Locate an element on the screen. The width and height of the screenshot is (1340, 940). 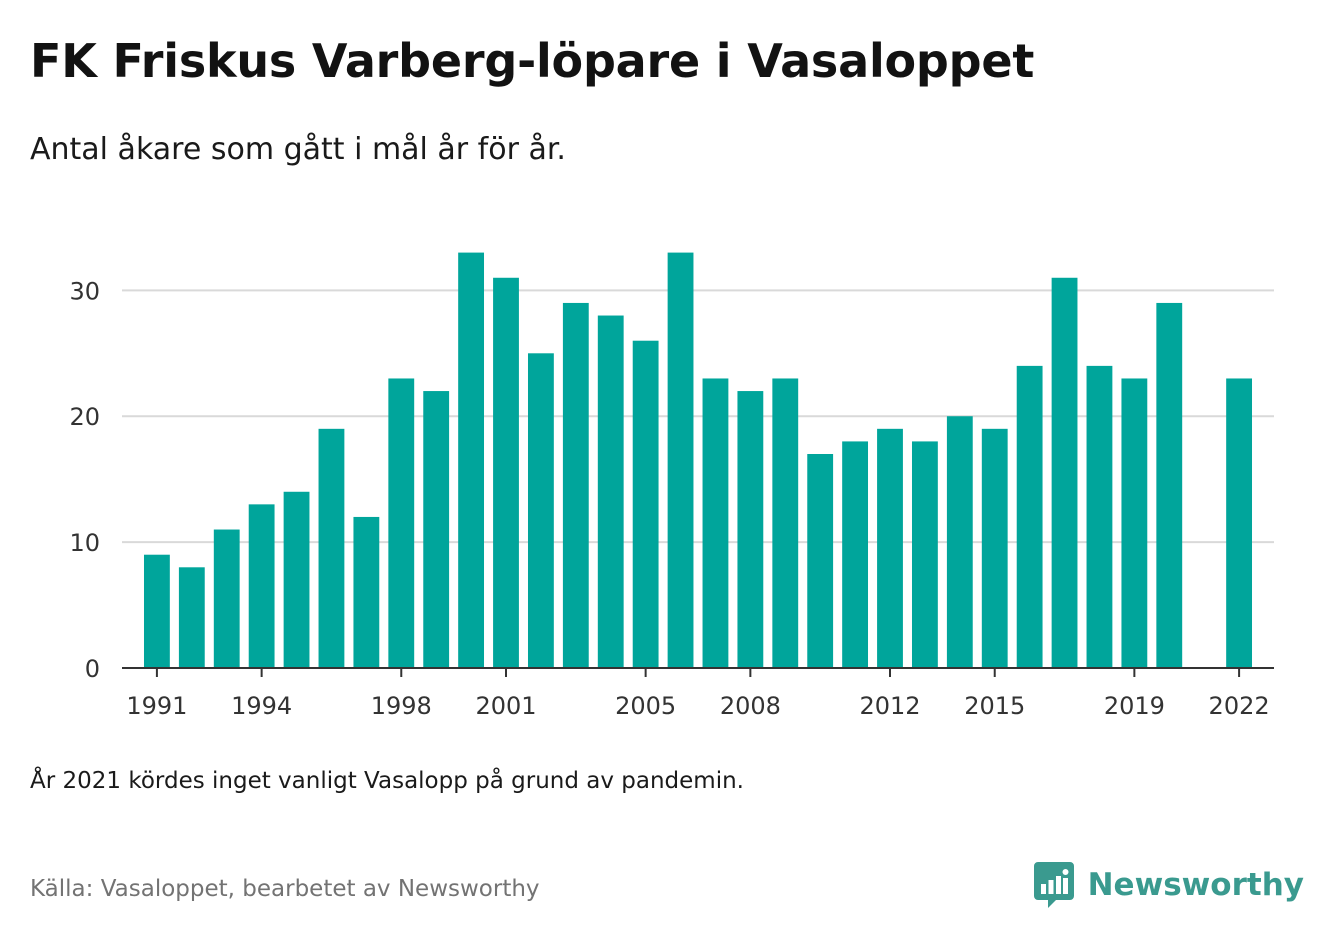
bar-2005 is located at coordinates (645, 504).